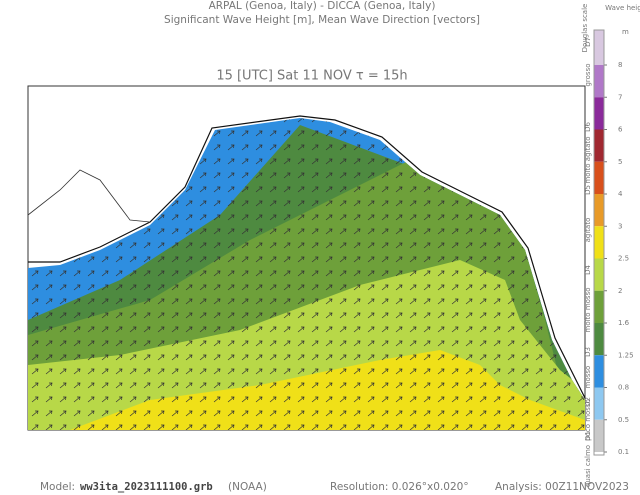 This screenshot has width=640, height=495. What do you see at coordinates (620, 130) in the screenshot?
I see `legend-tick-label: 6` at bounding box center [620, 130].